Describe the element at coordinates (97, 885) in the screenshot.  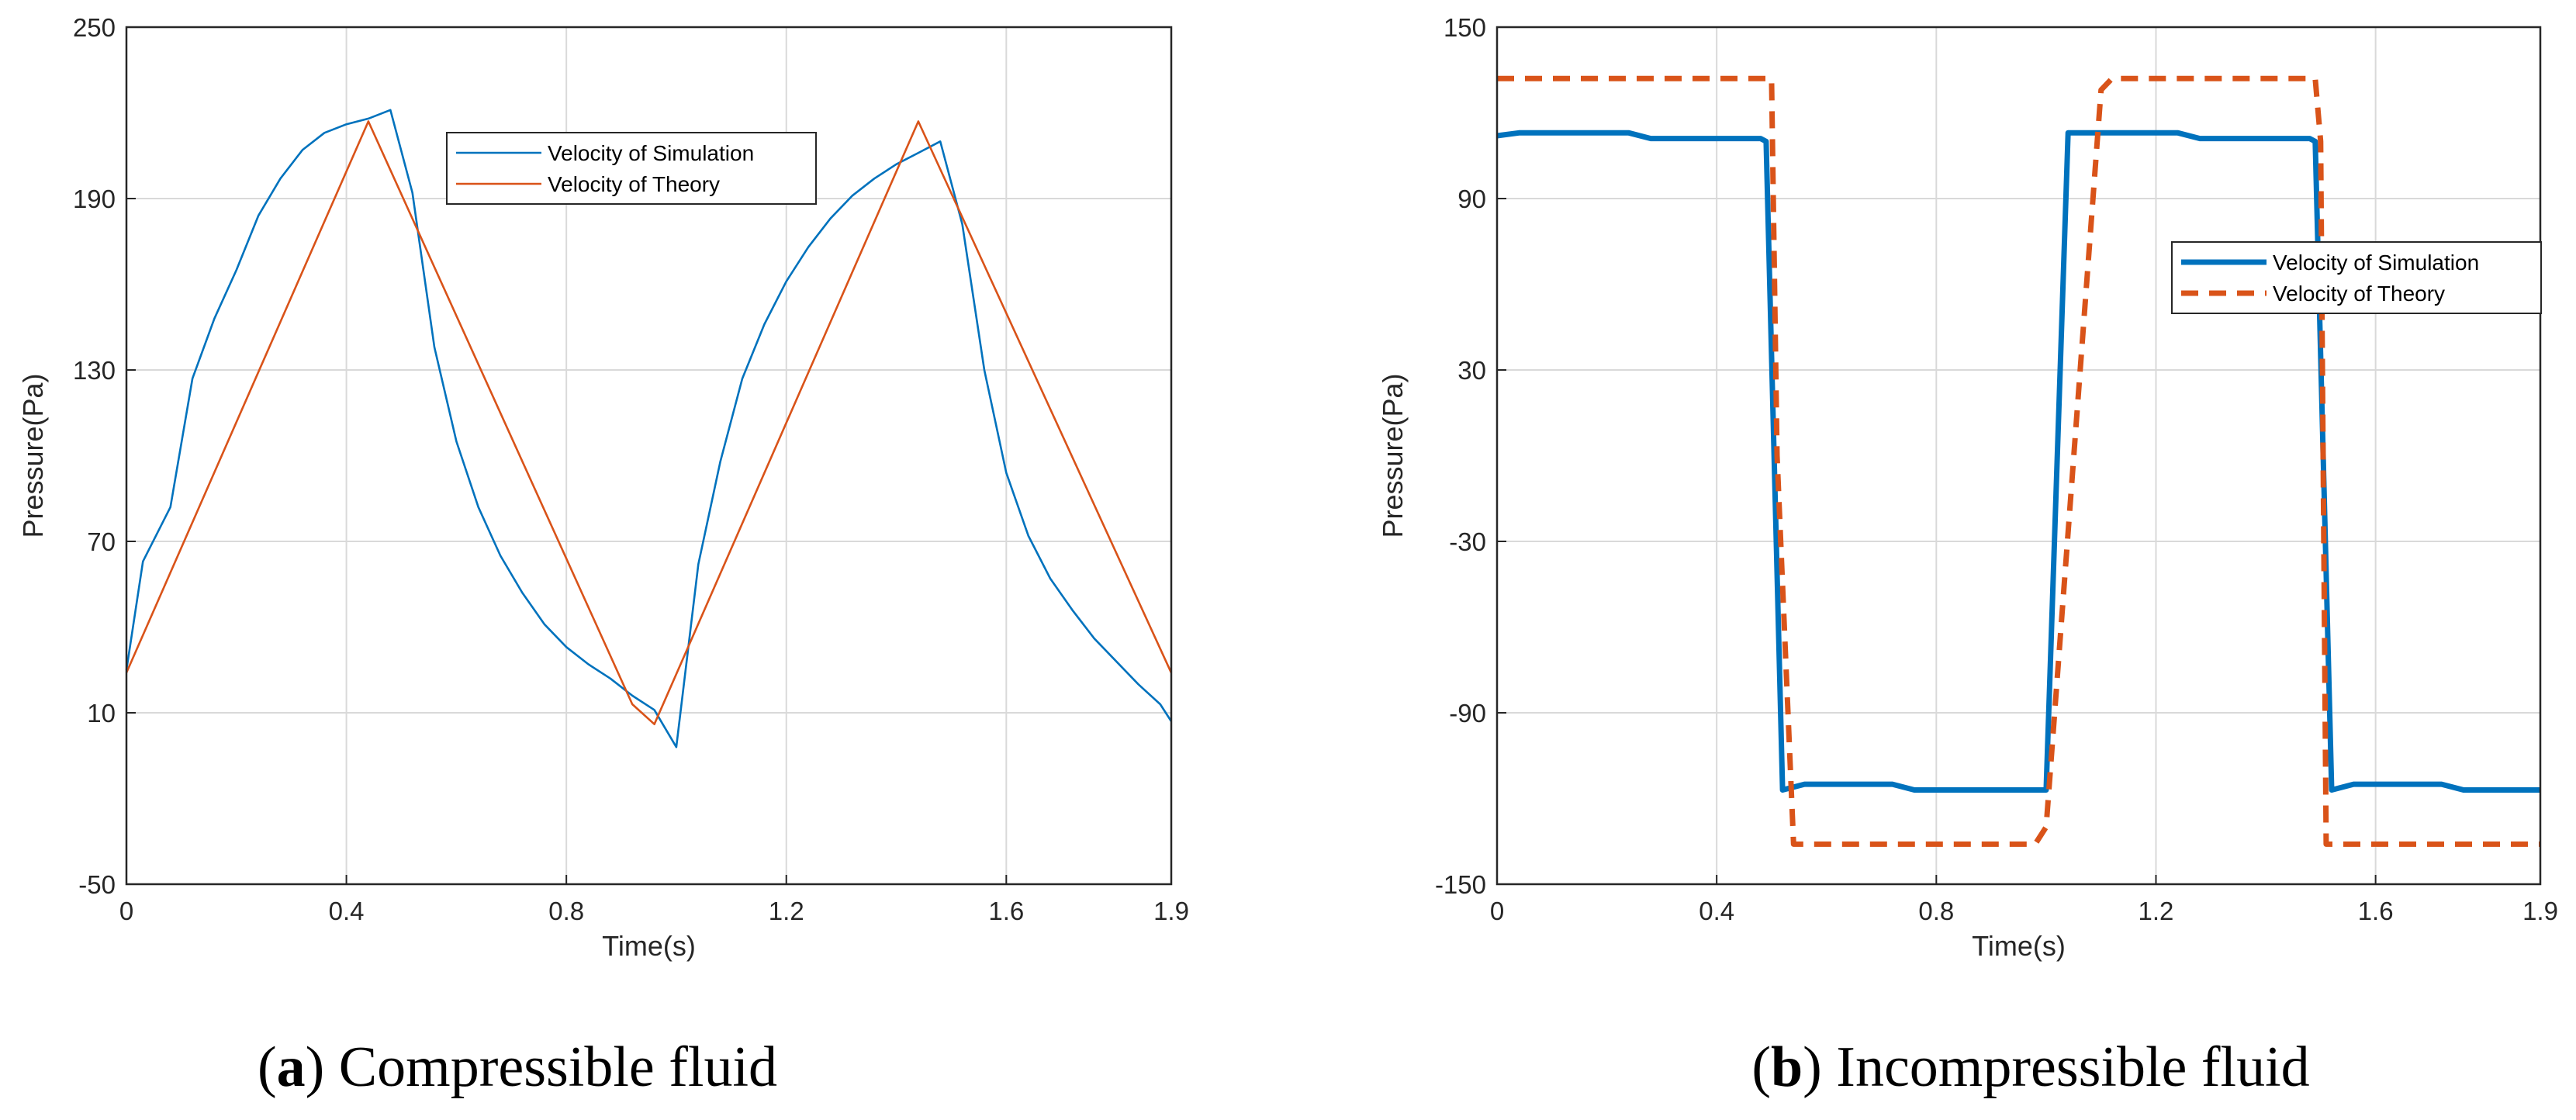
I see `y-tick-label: -50` at that location.